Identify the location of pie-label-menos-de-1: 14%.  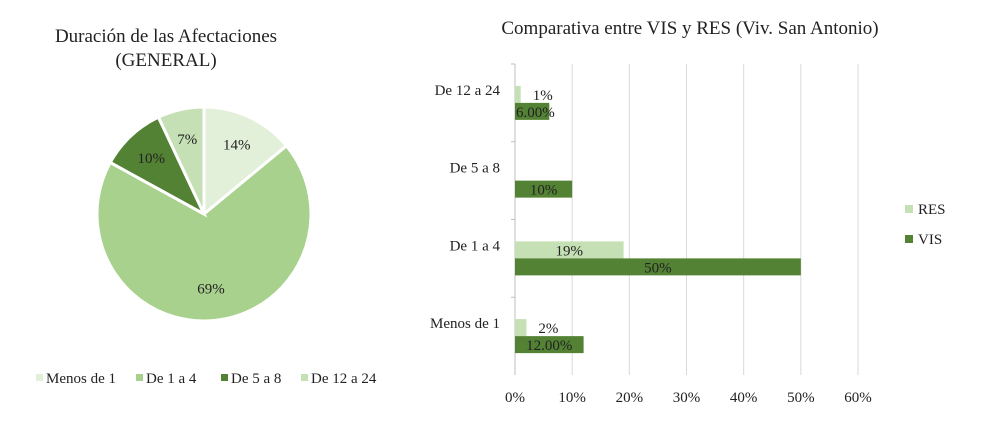
(237, 145).